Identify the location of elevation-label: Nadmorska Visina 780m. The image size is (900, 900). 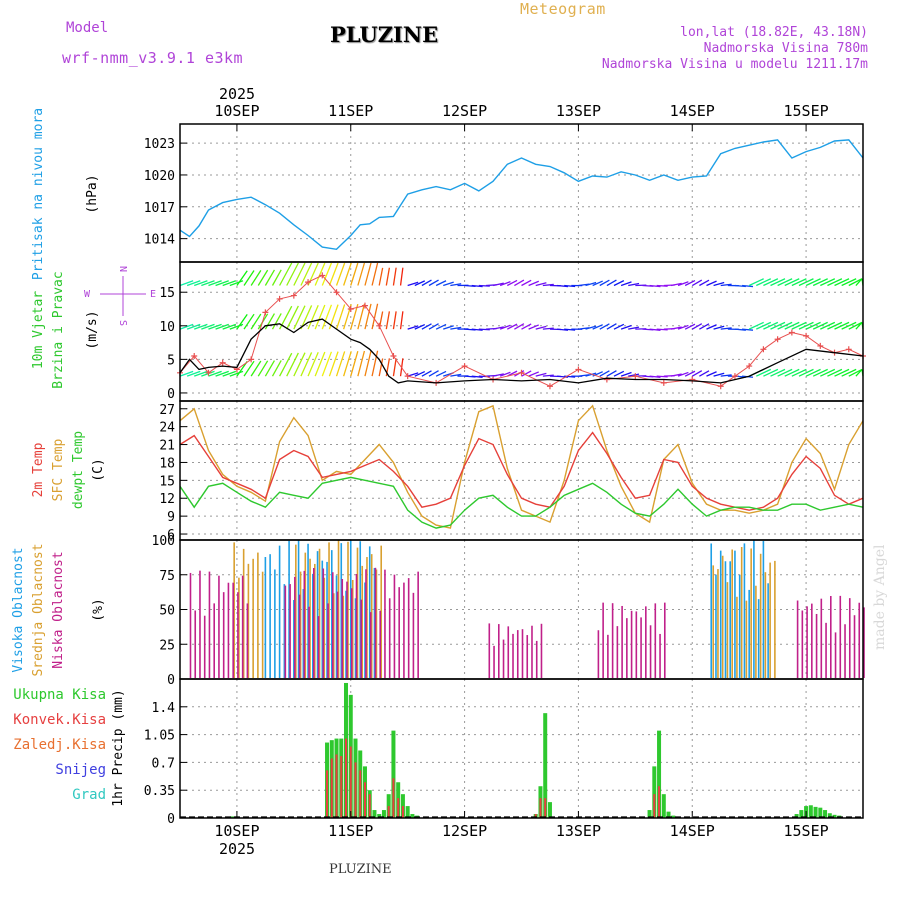
(785, 48).